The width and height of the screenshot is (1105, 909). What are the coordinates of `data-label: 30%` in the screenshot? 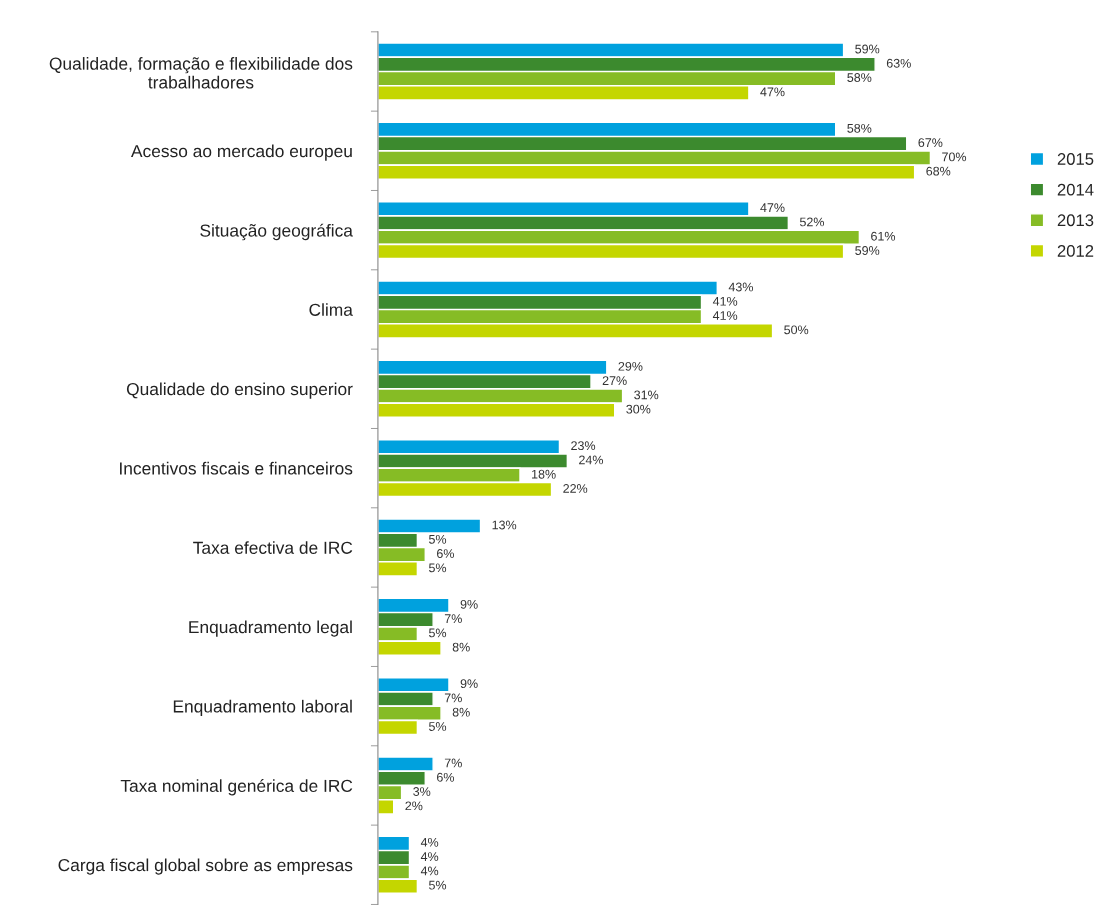 It's located at (638, 409).